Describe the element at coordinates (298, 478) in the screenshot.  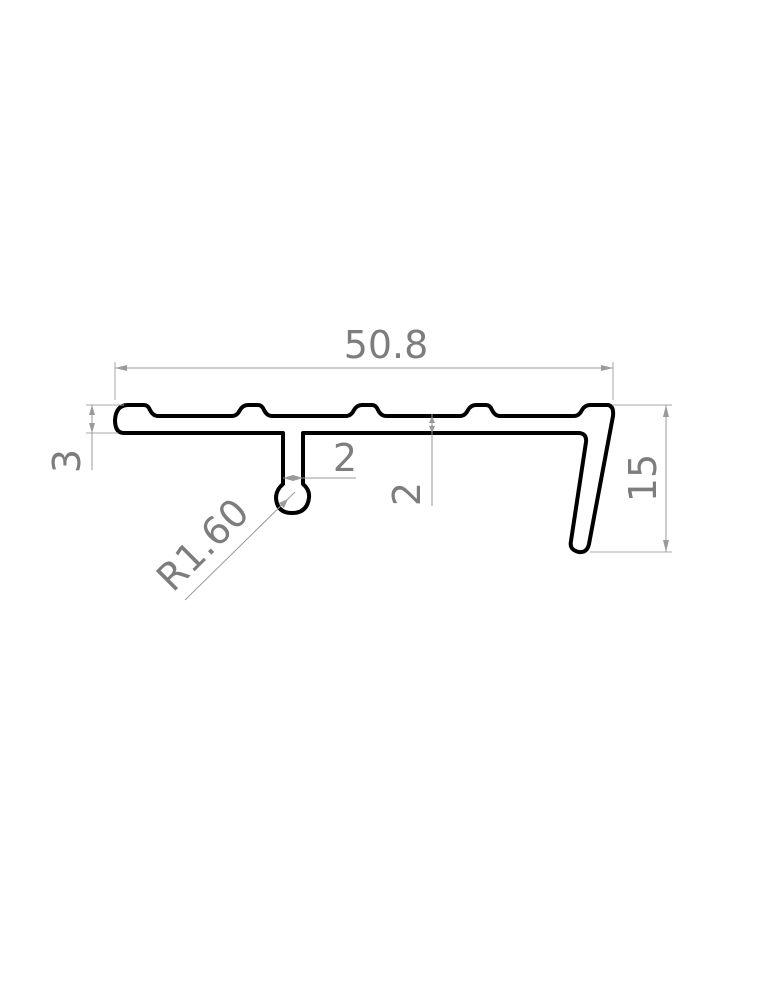
I see `arrow-stem-right` at that location.